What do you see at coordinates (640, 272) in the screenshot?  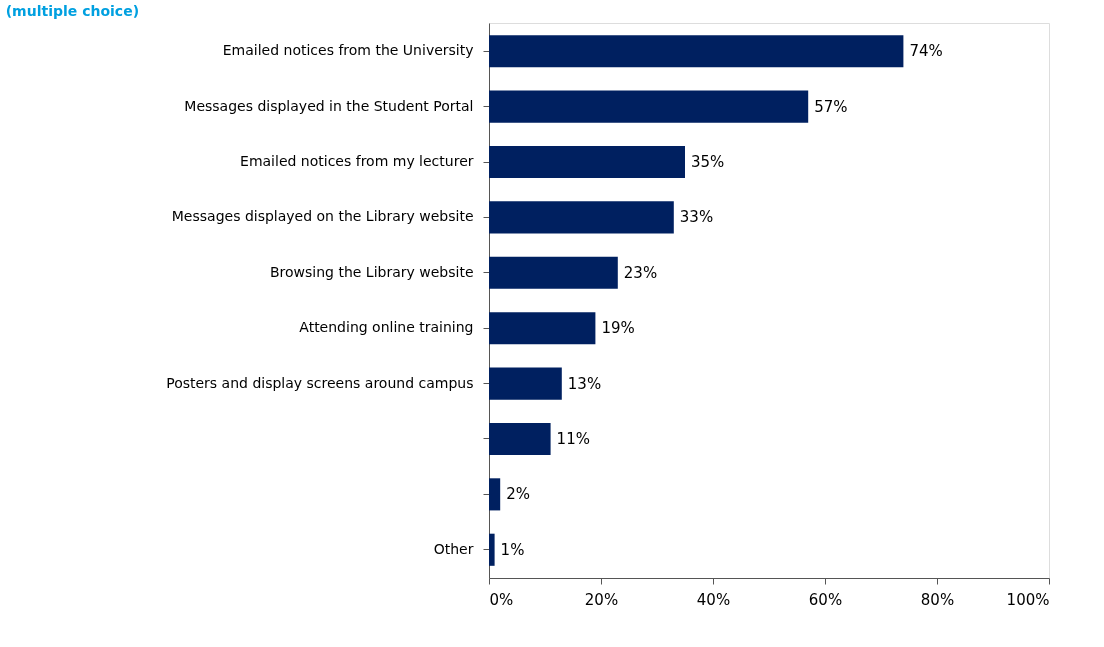 I see `data-label: 23%` at bounding box center [640, 272].